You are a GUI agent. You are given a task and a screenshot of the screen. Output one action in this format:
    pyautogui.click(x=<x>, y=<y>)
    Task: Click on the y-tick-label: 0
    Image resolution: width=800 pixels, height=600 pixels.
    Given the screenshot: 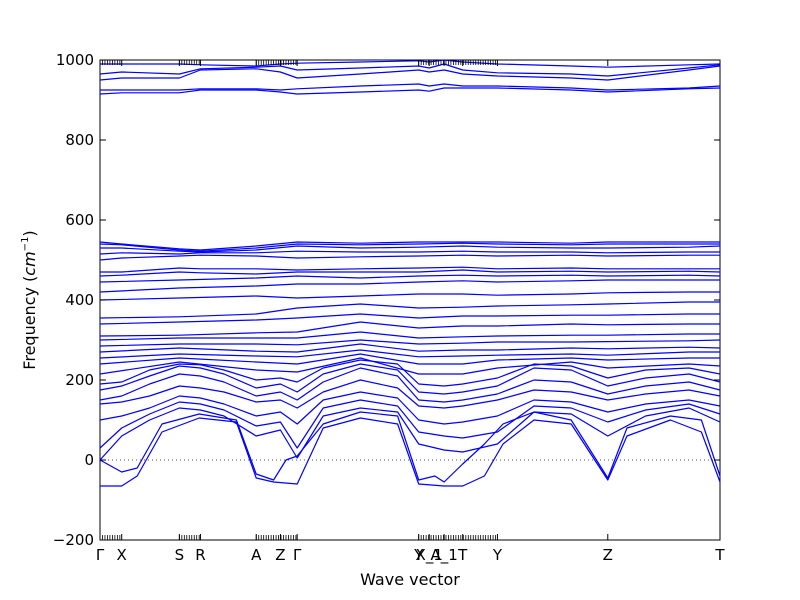 What is the action you would take?
    pyautogui.click(x=89, y=460)
    